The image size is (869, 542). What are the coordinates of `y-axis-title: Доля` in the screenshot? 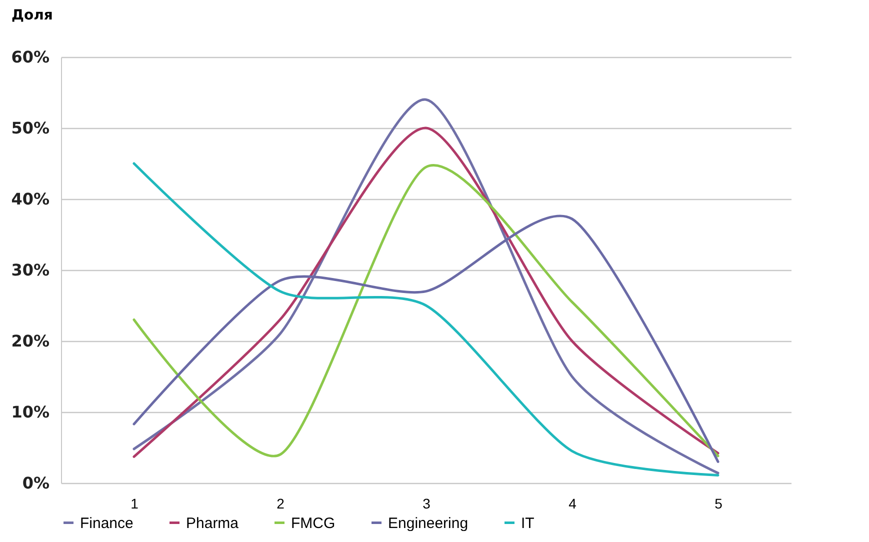 It's located at (32, 16).